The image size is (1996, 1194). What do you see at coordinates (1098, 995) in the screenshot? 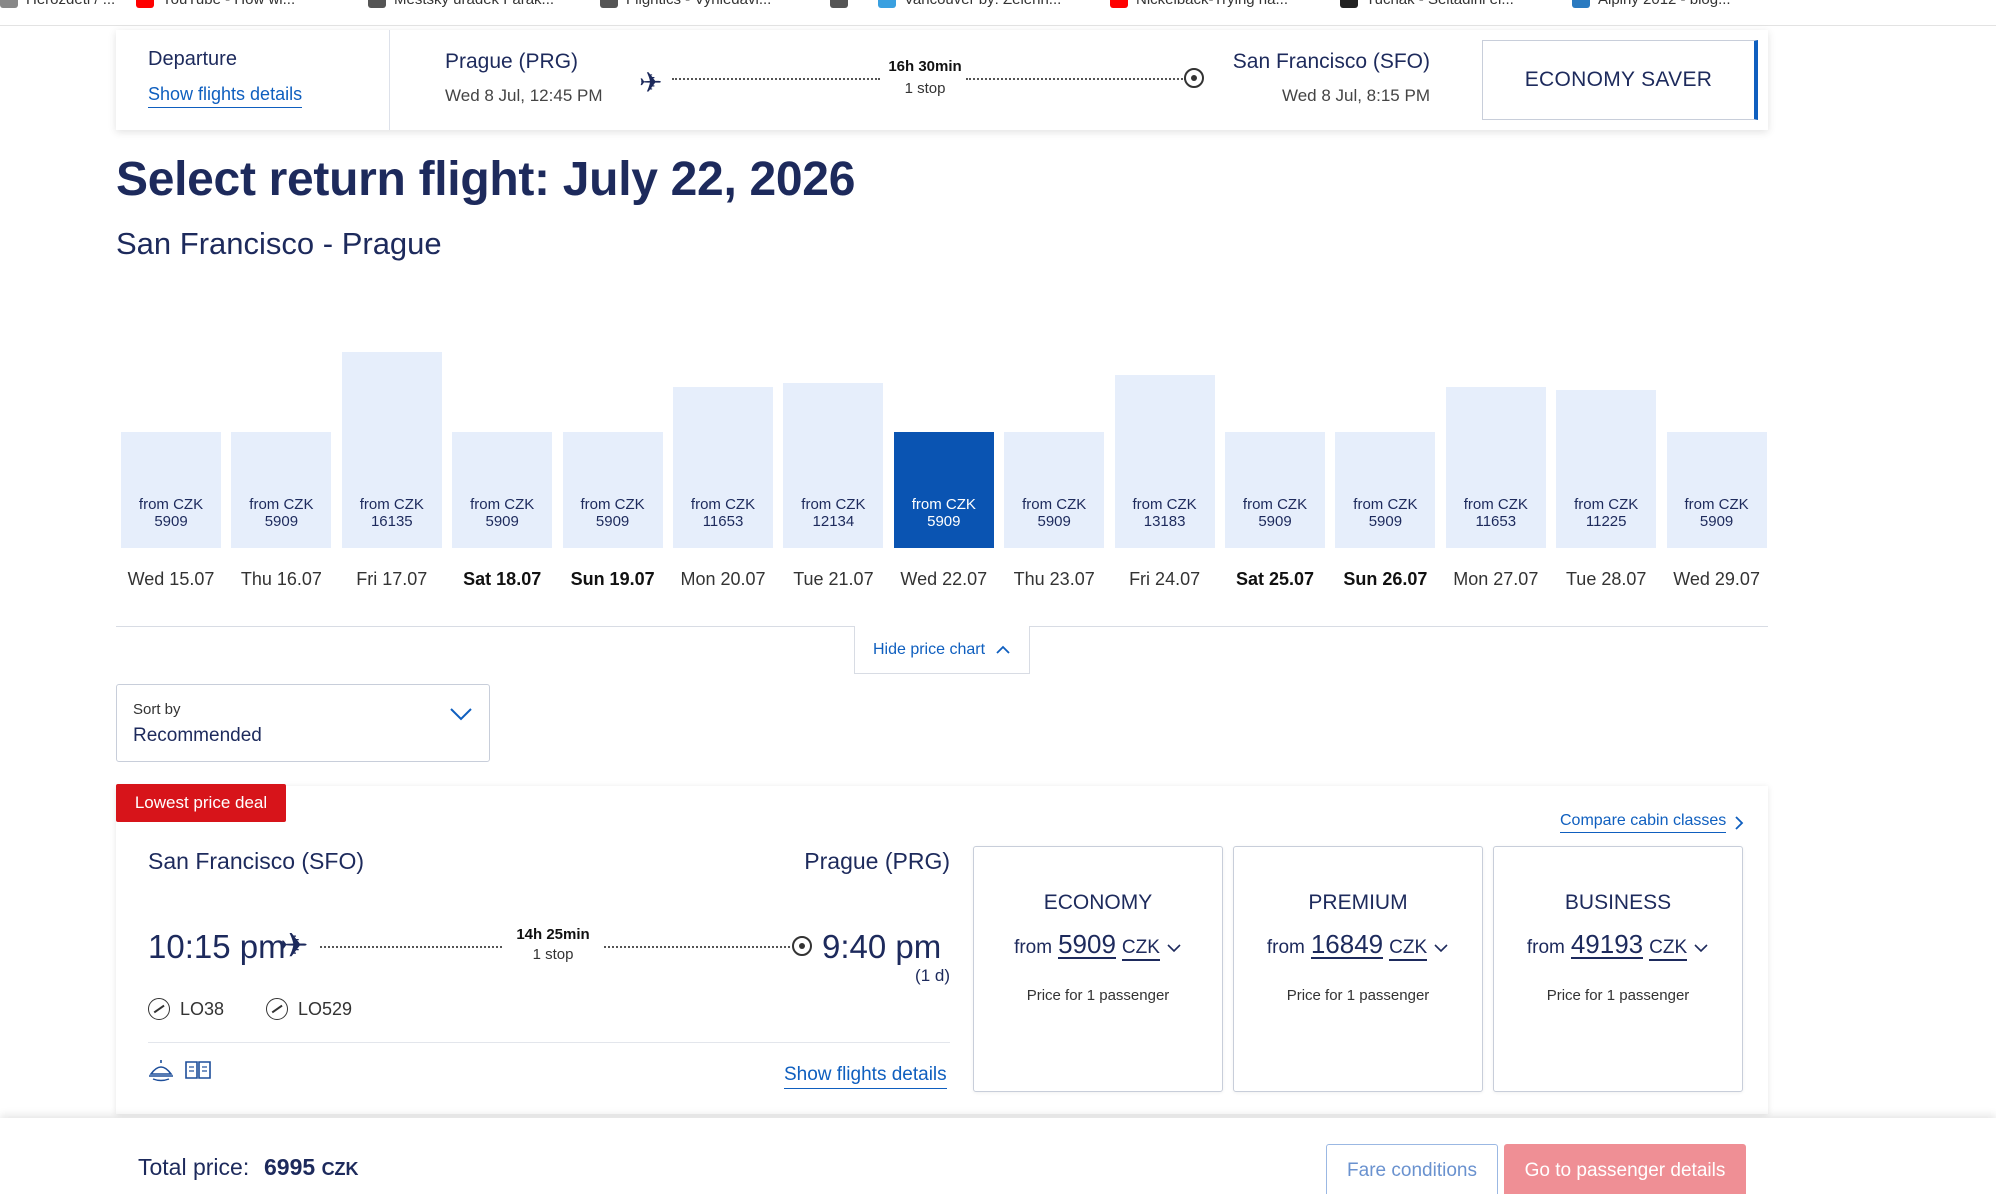
I see `cabin-price-note: Price for 1 passenger` at bounding box center [1098, 995].